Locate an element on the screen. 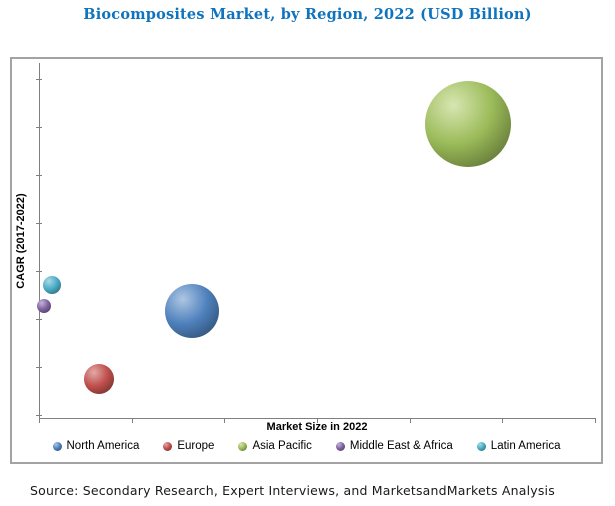 The height and width of the screenshot is (506, 615). legend-label: Middle East & Africa is located at coordinates (401, 446).